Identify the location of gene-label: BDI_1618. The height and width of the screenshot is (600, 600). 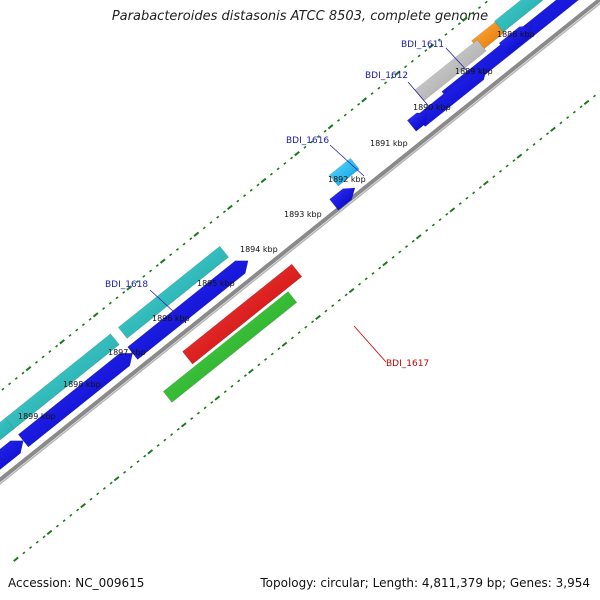
(126, 285).